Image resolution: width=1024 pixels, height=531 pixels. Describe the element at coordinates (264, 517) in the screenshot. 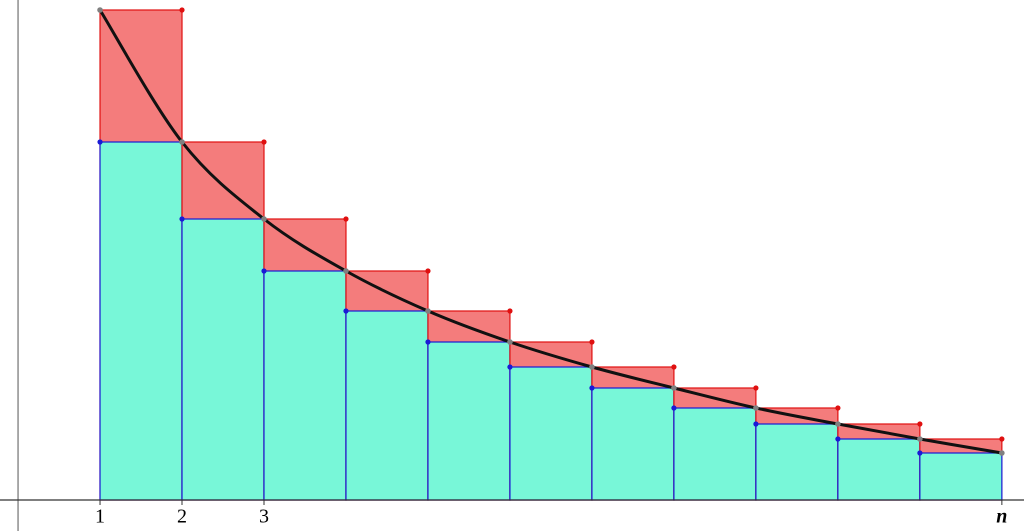

I see `x-tick-label: 3` at that location.